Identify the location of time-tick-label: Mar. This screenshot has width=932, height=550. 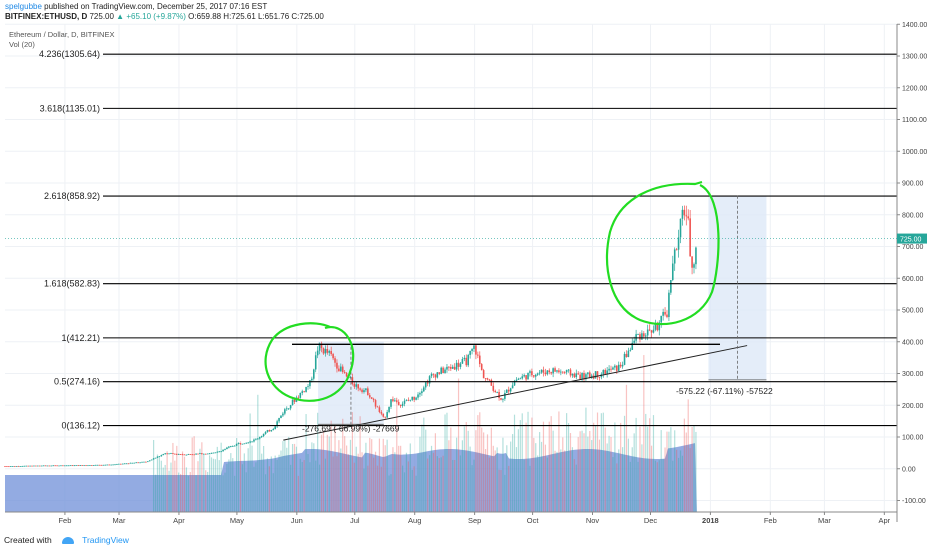
(824, 520).